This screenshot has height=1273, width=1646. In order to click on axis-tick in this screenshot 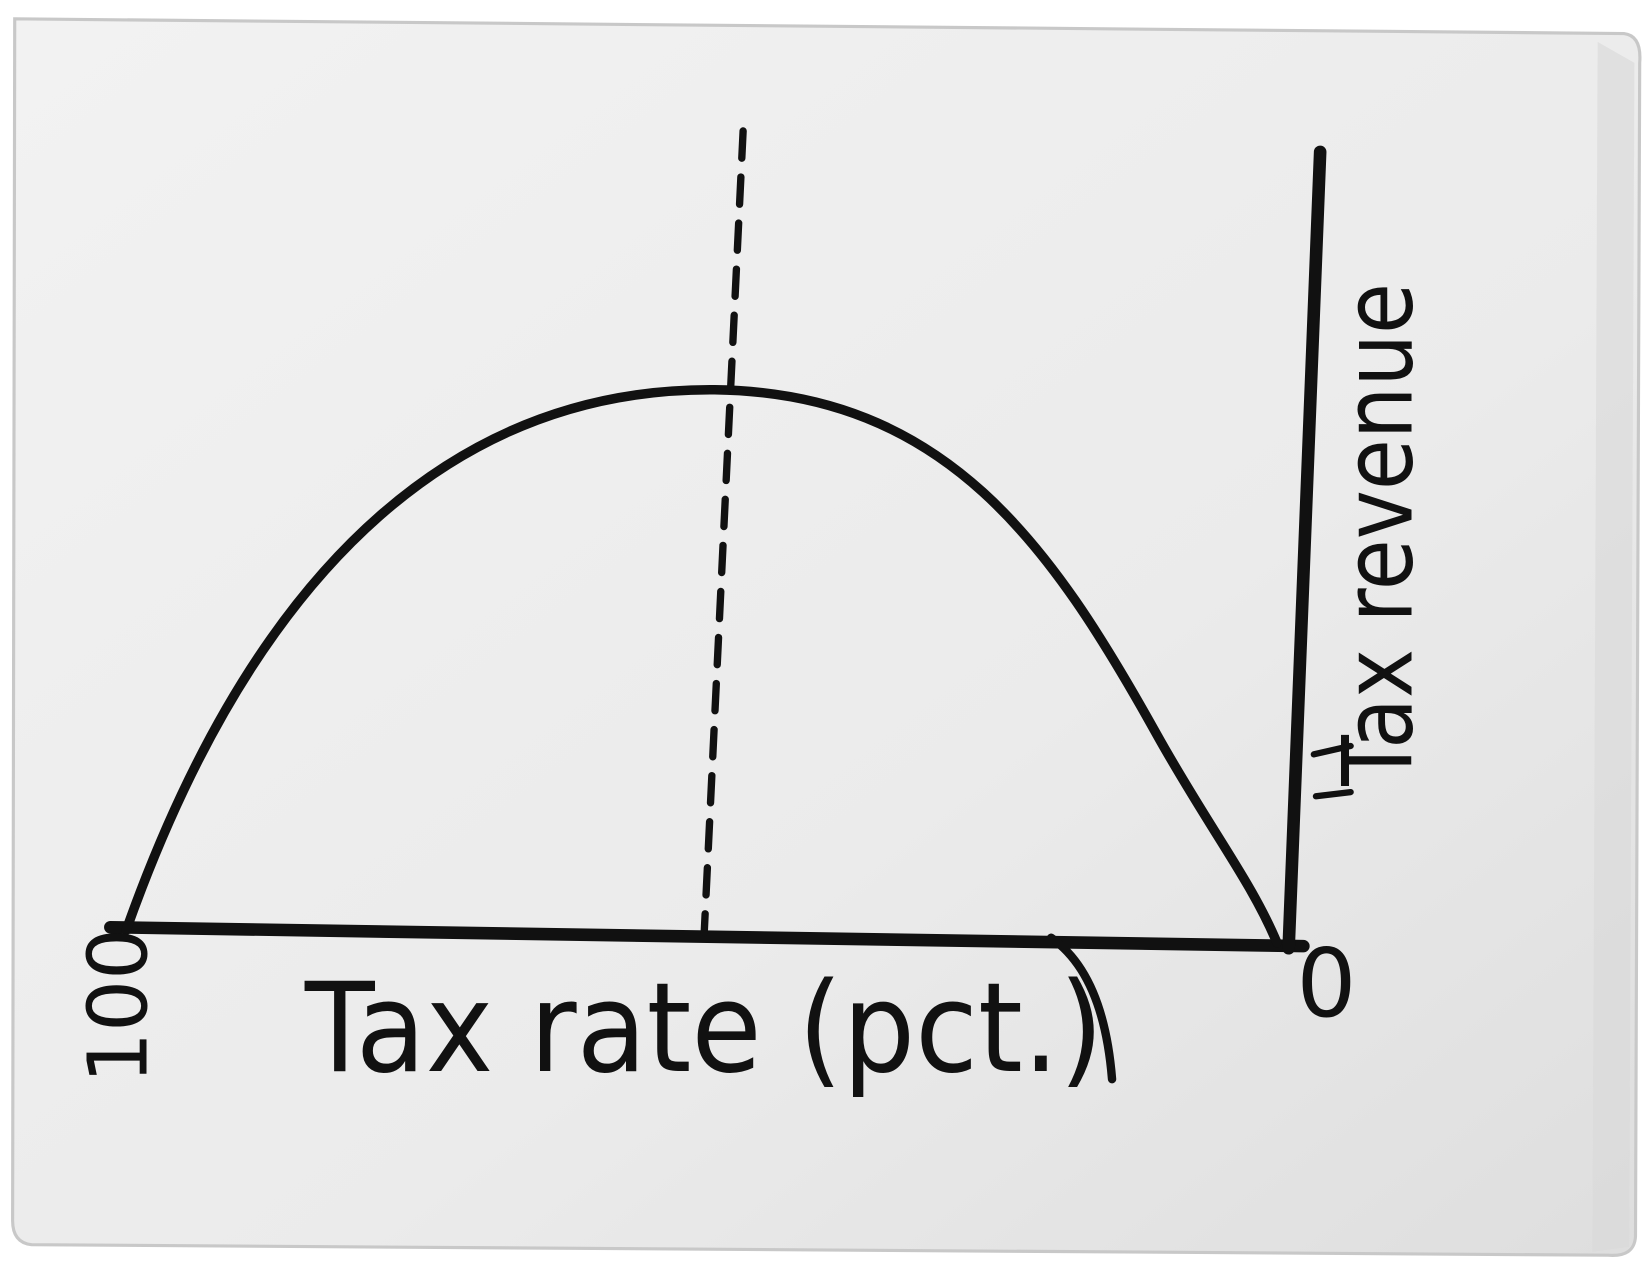, I will do `click(1332, 771)`.